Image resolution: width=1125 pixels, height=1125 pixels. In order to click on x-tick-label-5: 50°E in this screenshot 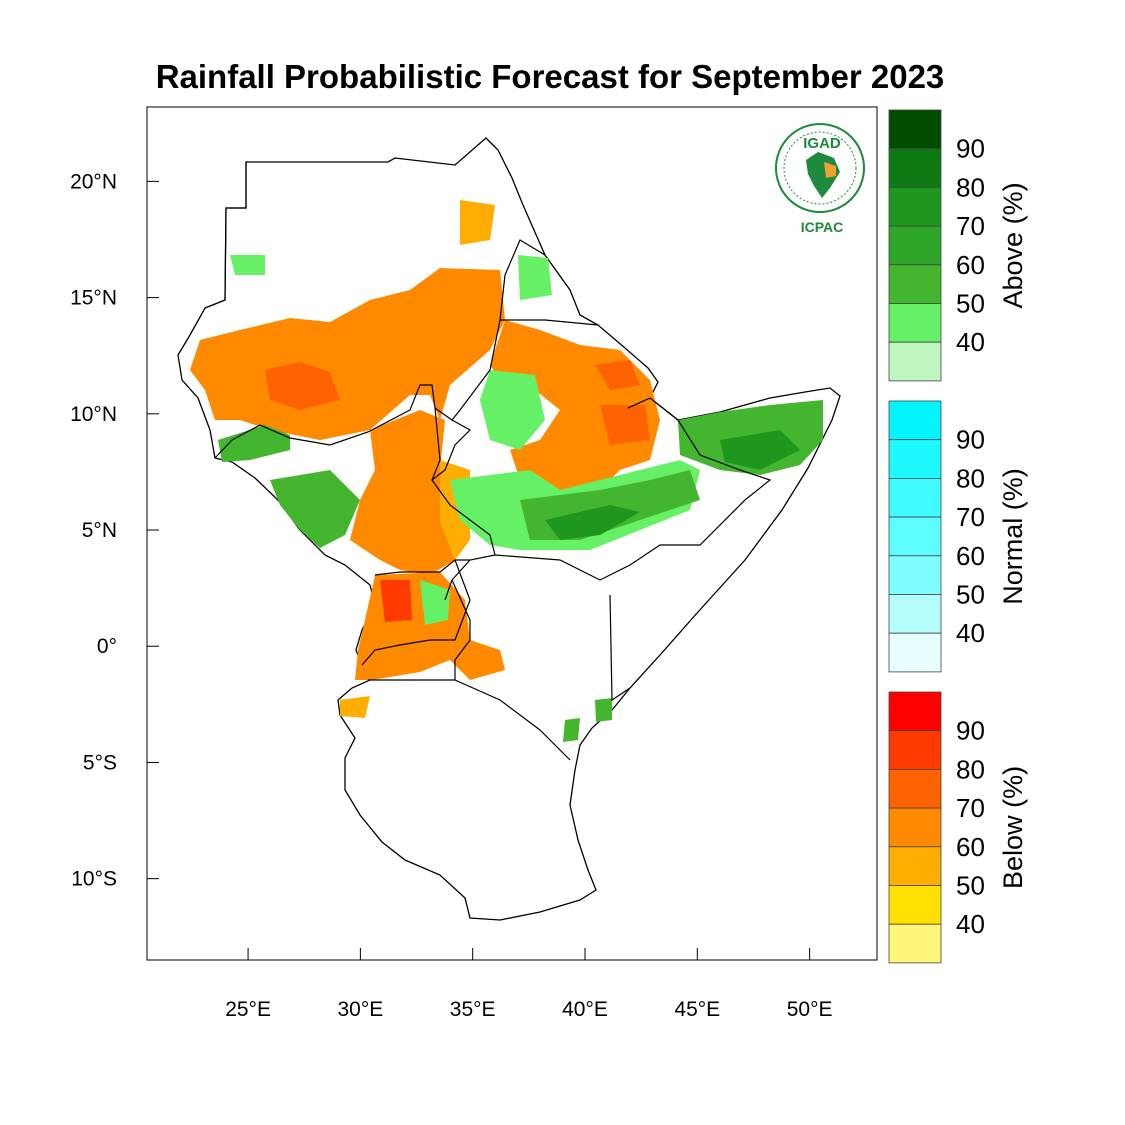, I will do `click(810, 1009)`.